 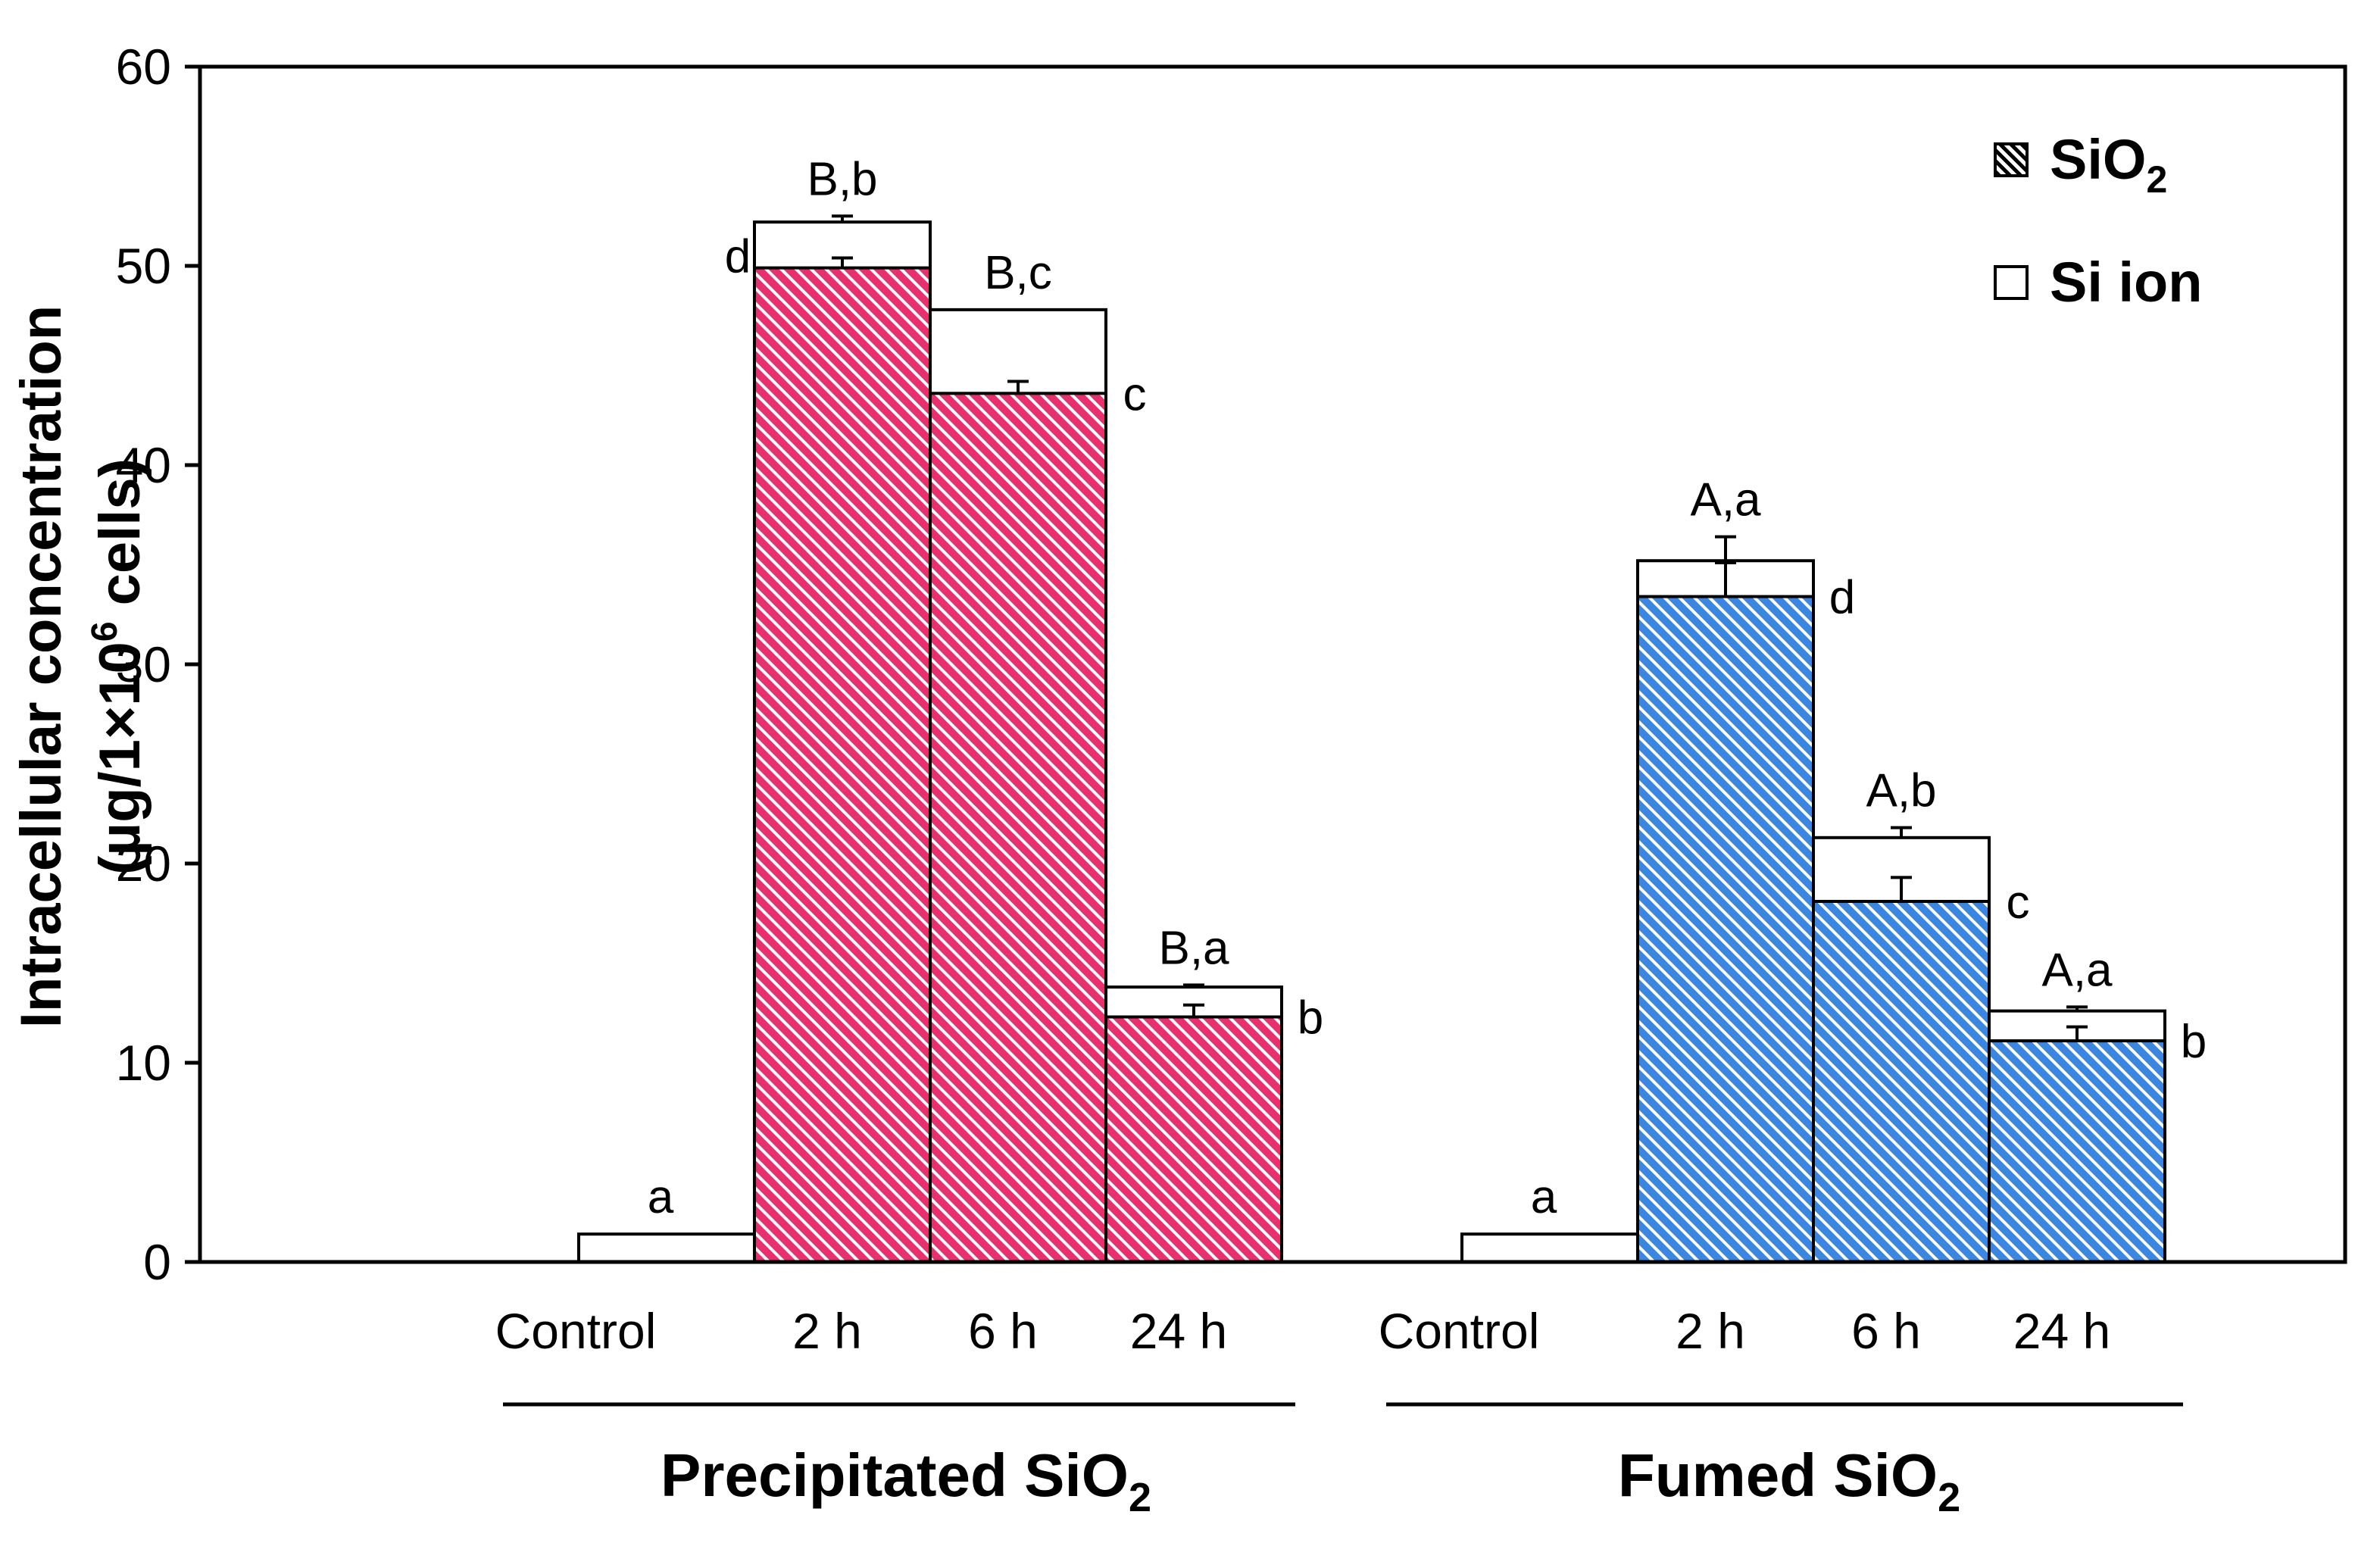 What do you see at coordinates (143, 664) in the screenshot?
I see `y-tick-label-30: 30` at bounding box center [143, 664].